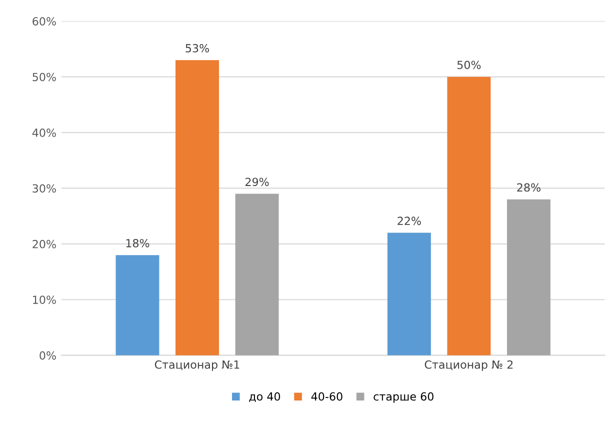  Describe the element at coordinates (44, 21) in the screenshot. I see `y-tick-label: 60%` at that location.